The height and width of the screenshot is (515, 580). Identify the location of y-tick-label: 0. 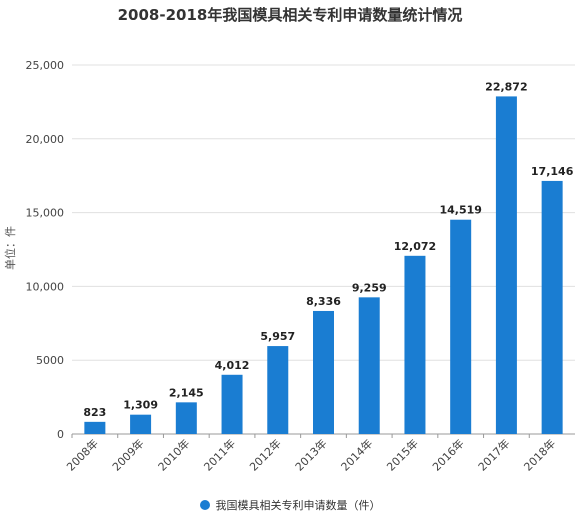
(60, 434).